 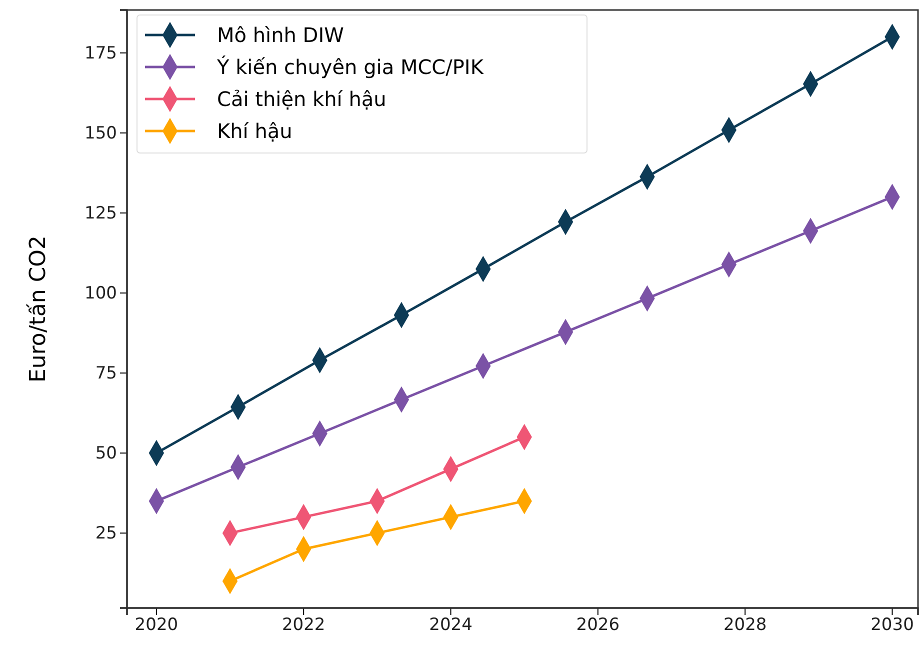 I want to click on legend-label: Khí hậu, so click(x=254, y=131).